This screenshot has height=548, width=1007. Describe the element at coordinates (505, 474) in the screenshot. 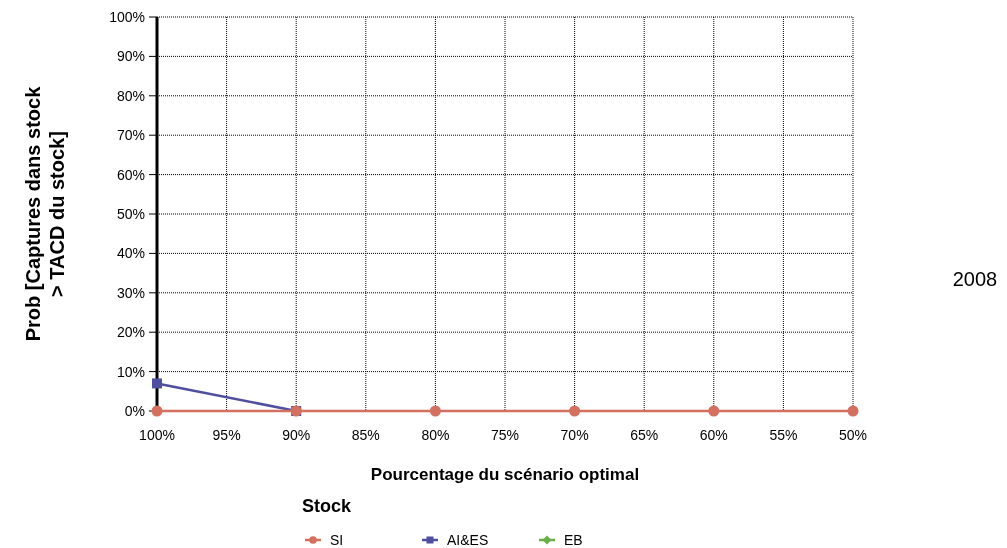

I see `x-axis-title: Pourcentage du scénario optimal` at that location.